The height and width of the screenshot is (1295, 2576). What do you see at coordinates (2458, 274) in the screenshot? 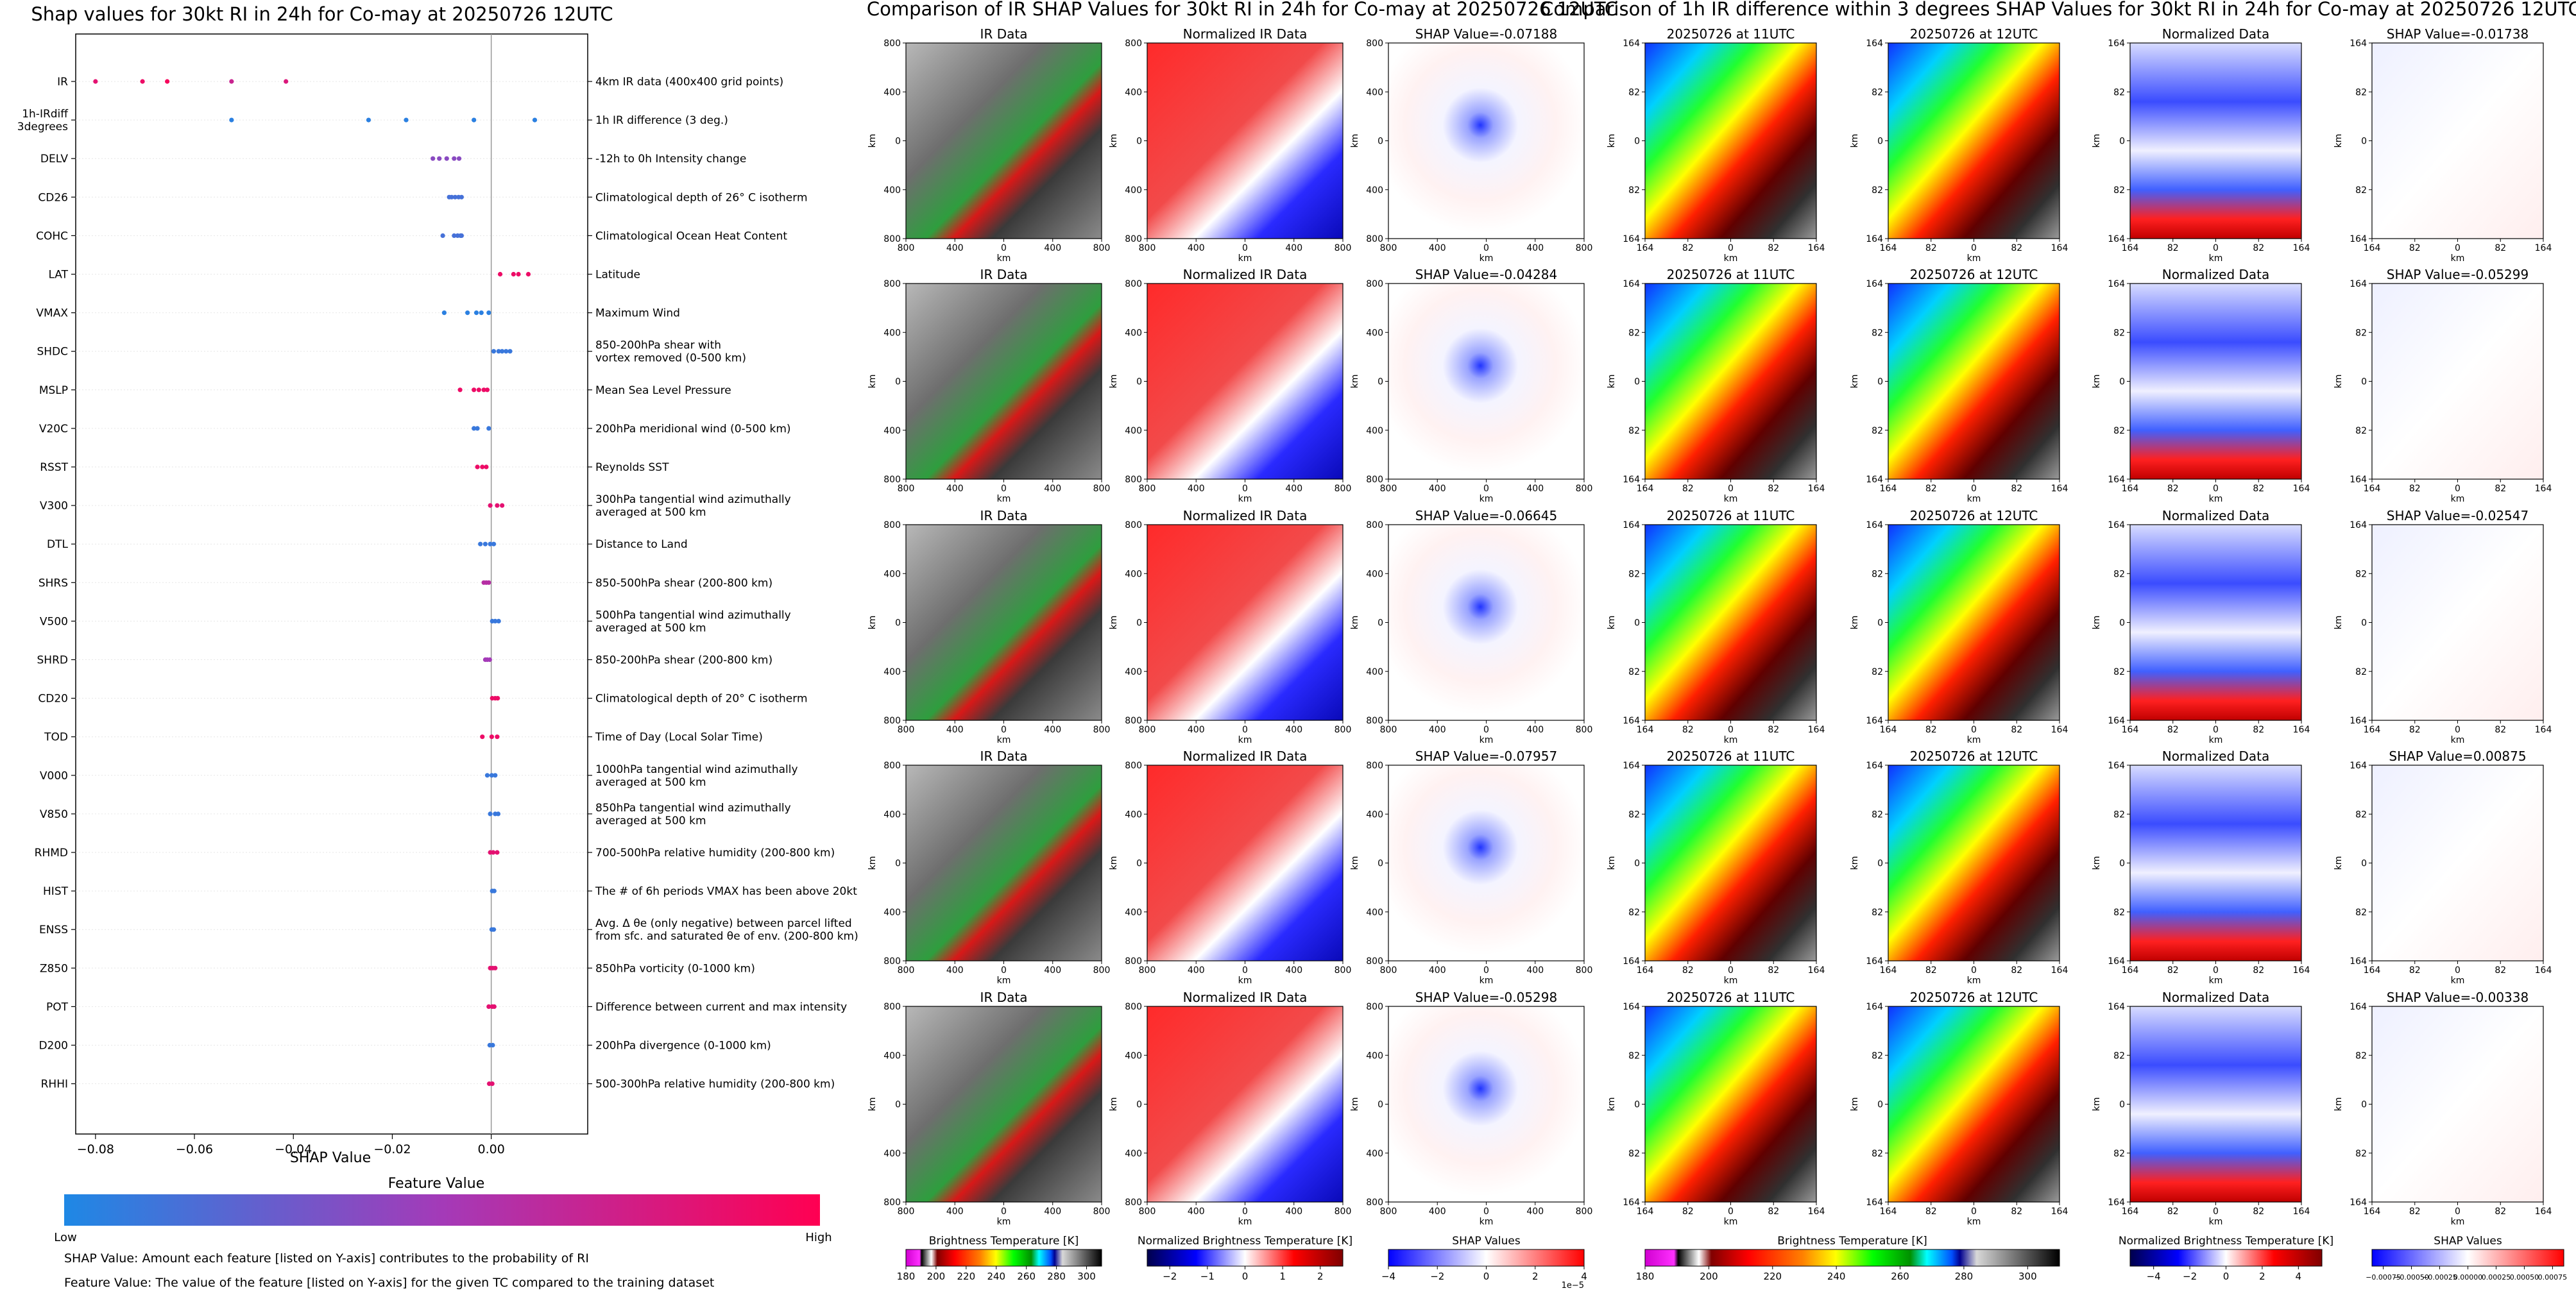
I see `panel-title: SHAP Value=-0.05299` at bounding box center [2458, 274].